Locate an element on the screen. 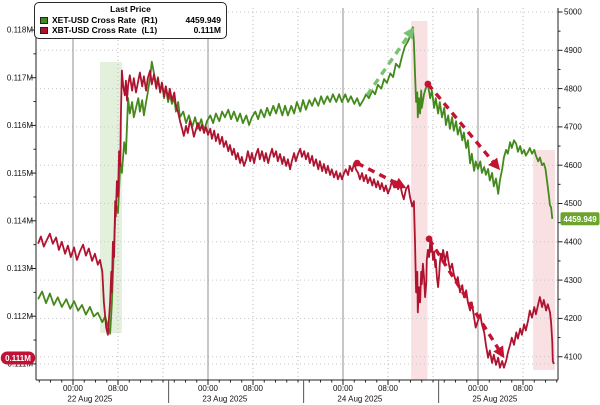 Image resolution: width=600 pixels, height=405 pixels. right-axis-tick-label: 4800 is located at coordinates (573, 88).